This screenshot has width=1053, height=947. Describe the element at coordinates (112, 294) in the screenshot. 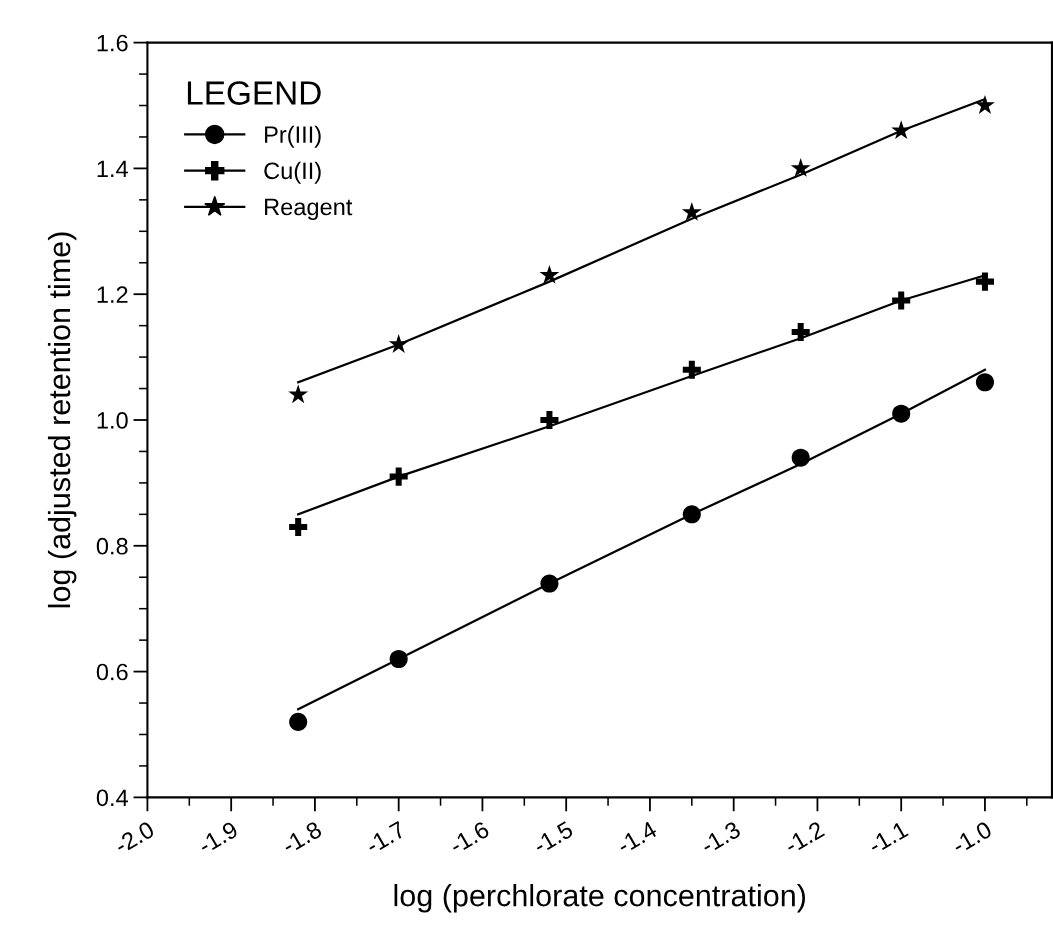

I see `y-tick-label: 1.2` at that location.